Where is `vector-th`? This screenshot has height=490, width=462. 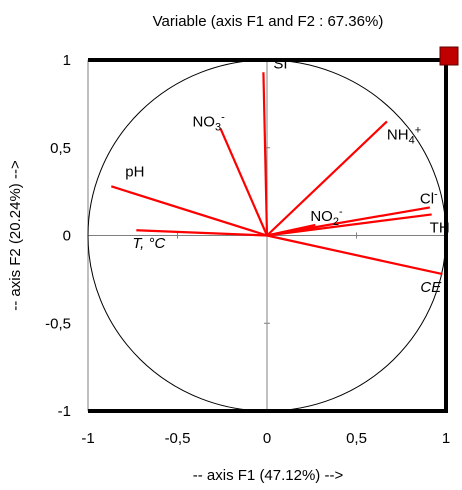
vector-th is located at coordinates (349, 225).